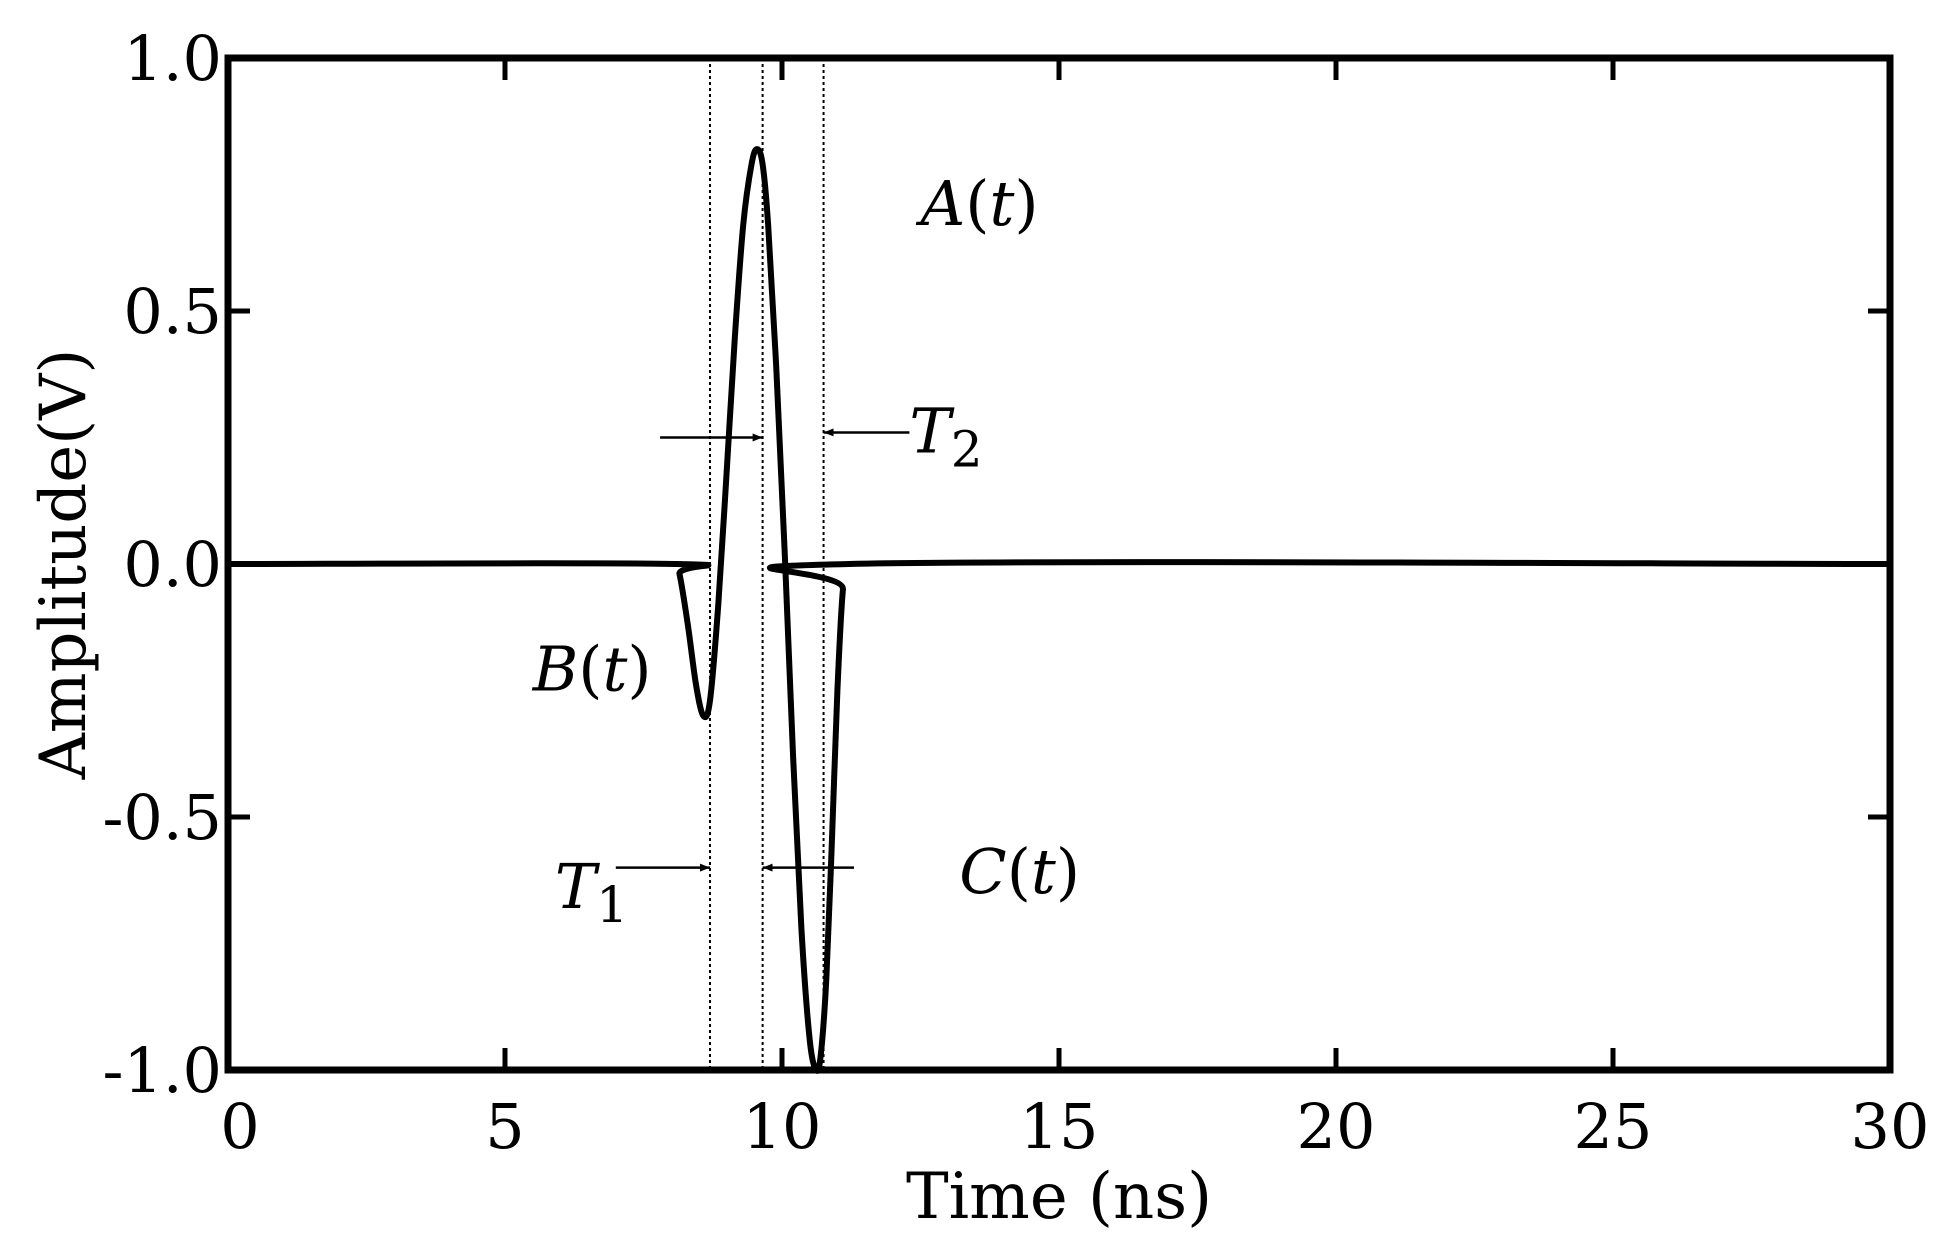 The image size is (1940, 1249). I want to click on y-tick-label: 0.5, so click(172, 311).